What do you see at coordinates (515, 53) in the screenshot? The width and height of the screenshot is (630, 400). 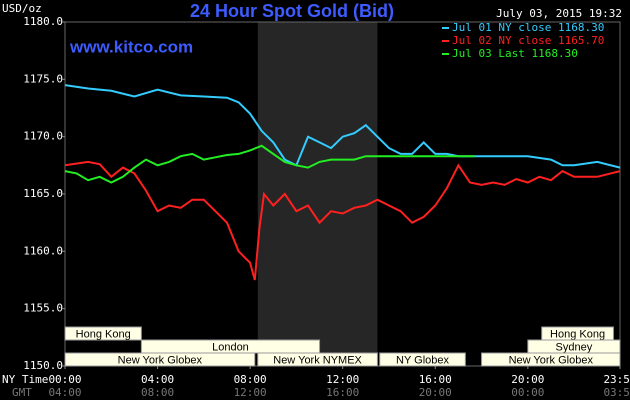 I see `legend-label: Jul 03 Last 1168.30` at bounding box center [515, 53].